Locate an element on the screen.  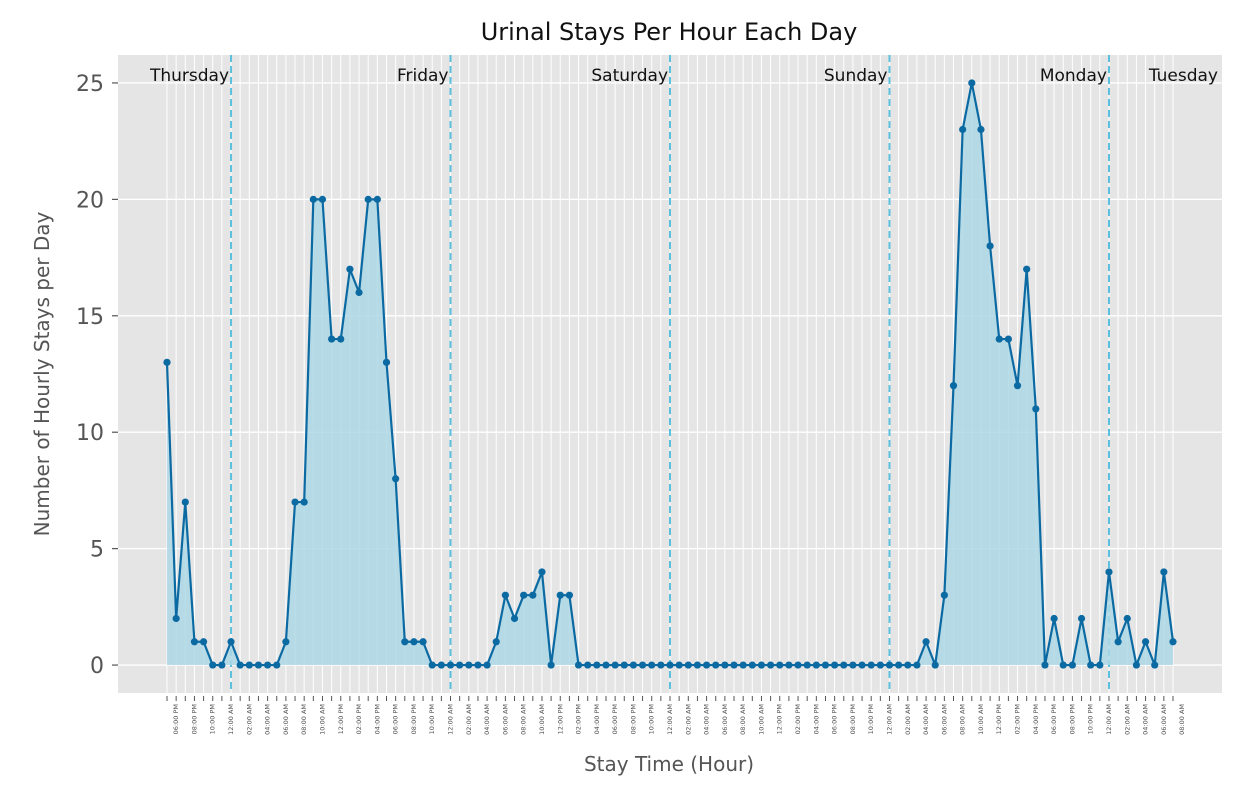
y-tick-label: 15 is located at coordinates (90, 317).